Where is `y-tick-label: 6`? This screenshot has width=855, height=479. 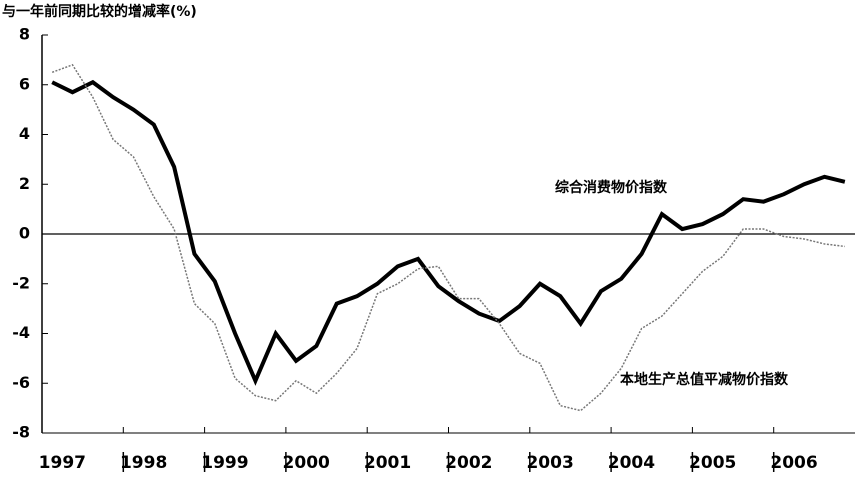 y-tick-label: 6 is located at coordinates (24, 83).